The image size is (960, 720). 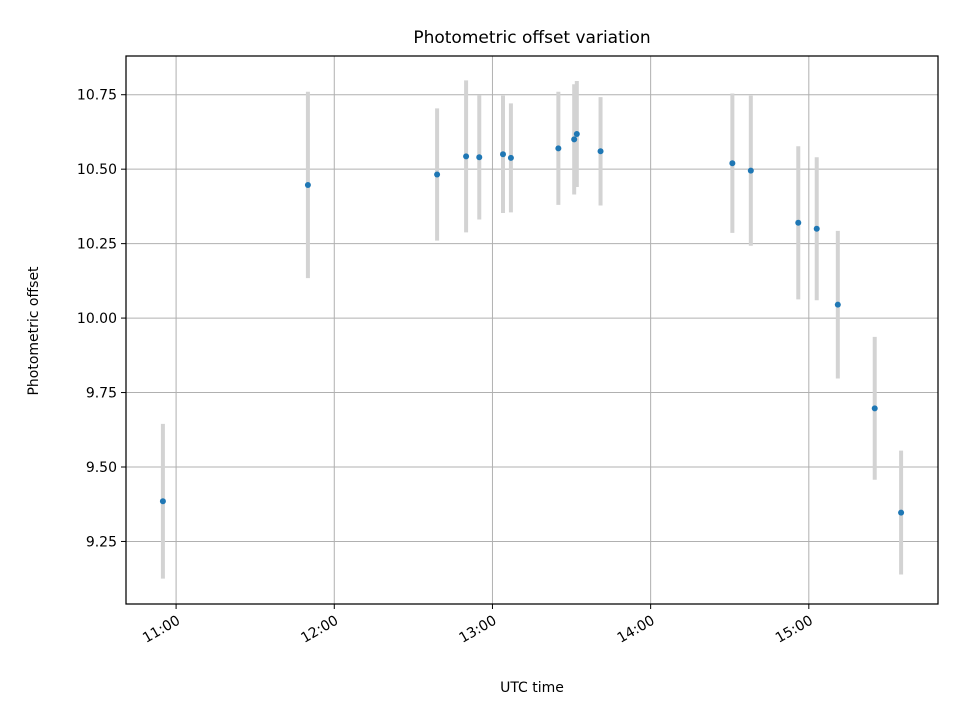 I want to click on x-axis-label: UTC time, so click(x=532, y=688).